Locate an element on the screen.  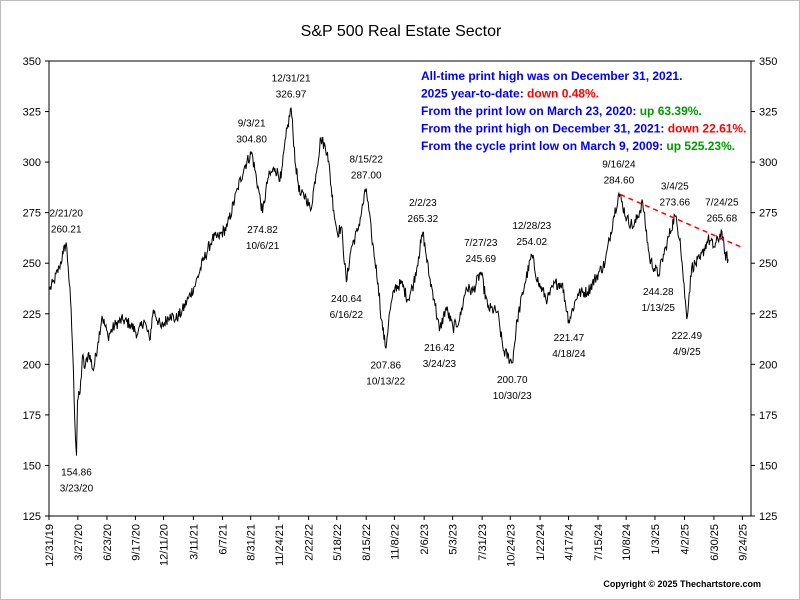
chart-title: S&P 500 Real Estate Sector is located at coordinates (401, 31).